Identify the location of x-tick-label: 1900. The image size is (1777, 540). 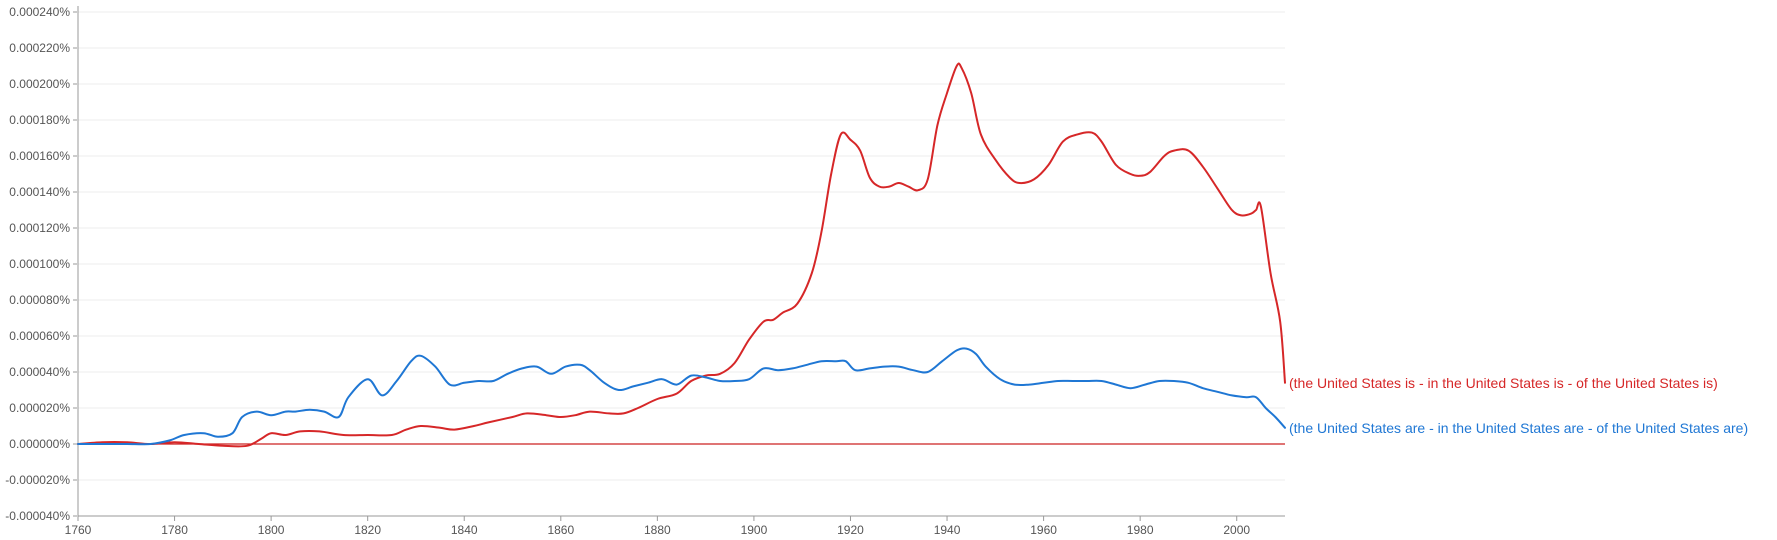
(754, 530).